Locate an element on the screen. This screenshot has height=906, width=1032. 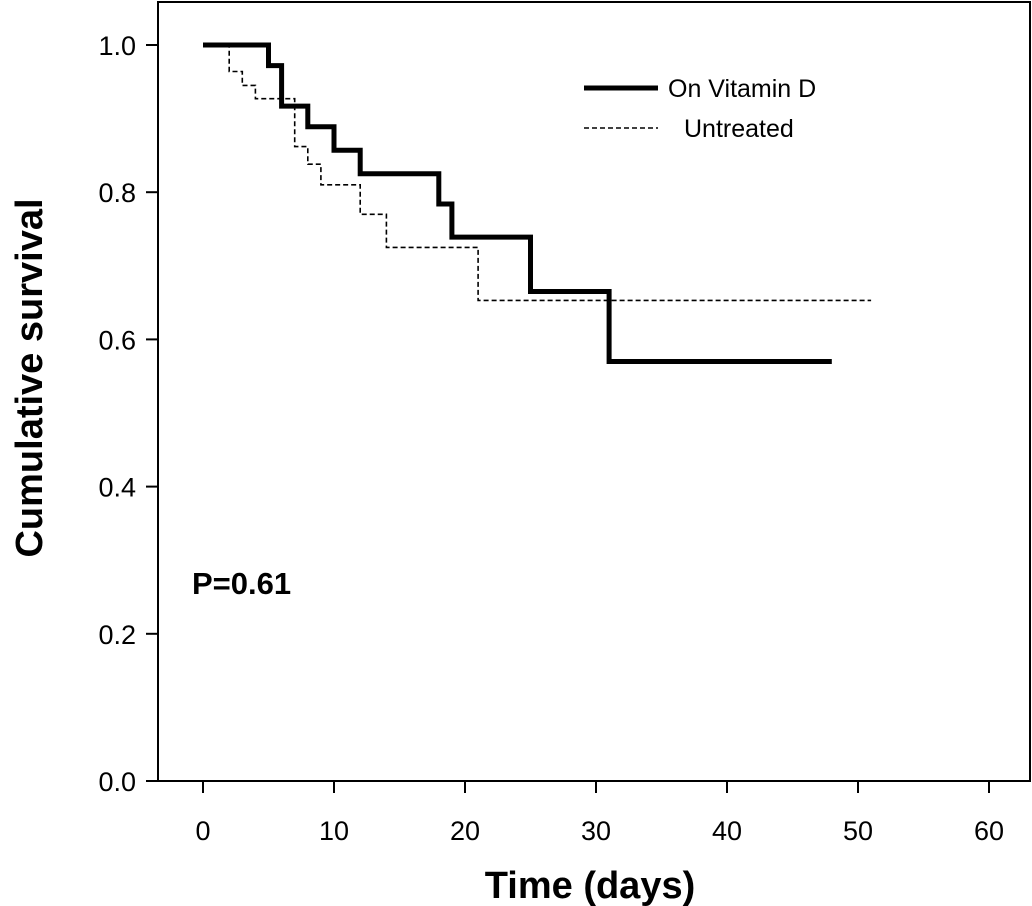
legend-label-on-vitamin-d: On Vitamin D is located at coordinates (742, 89).